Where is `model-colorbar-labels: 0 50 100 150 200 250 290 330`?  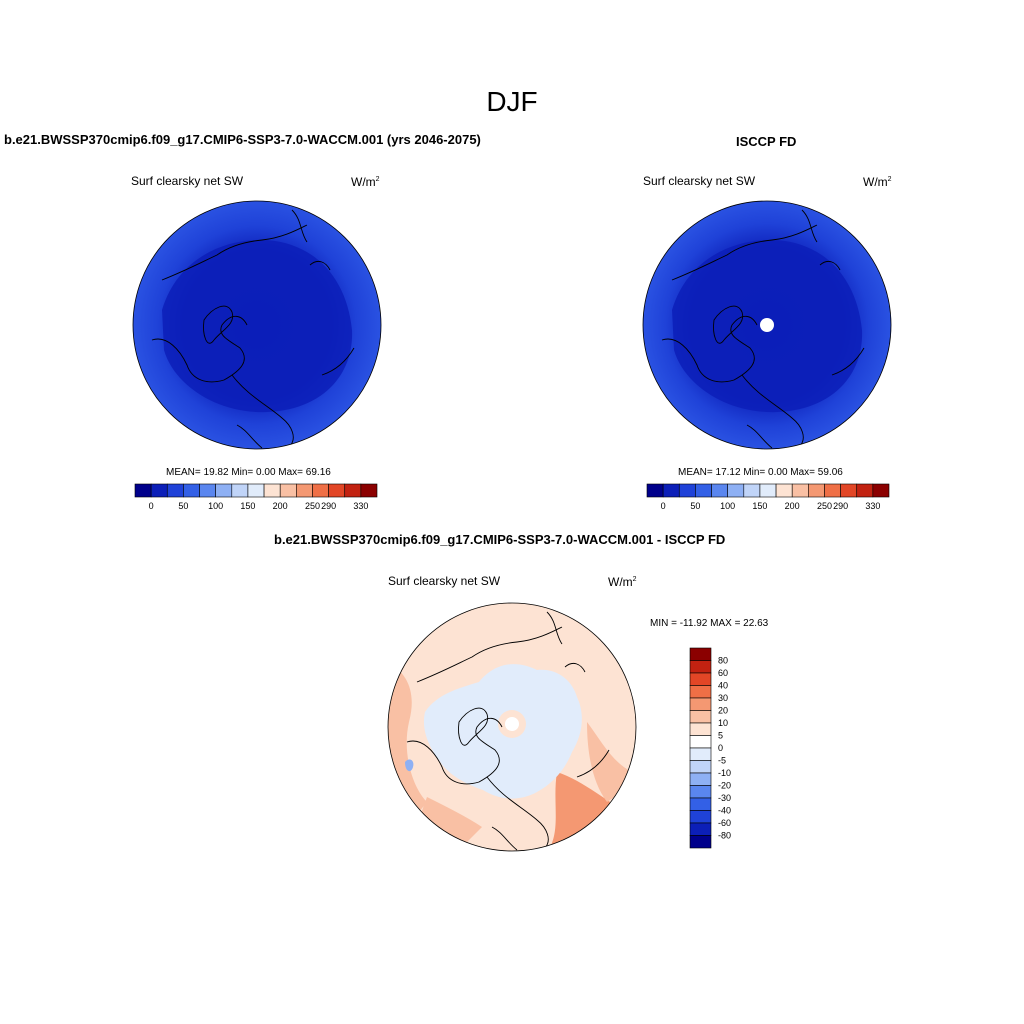
model-colorbar-labels: 0 50 100 150 200 250 290 330 is located at coordinates (259, 506).